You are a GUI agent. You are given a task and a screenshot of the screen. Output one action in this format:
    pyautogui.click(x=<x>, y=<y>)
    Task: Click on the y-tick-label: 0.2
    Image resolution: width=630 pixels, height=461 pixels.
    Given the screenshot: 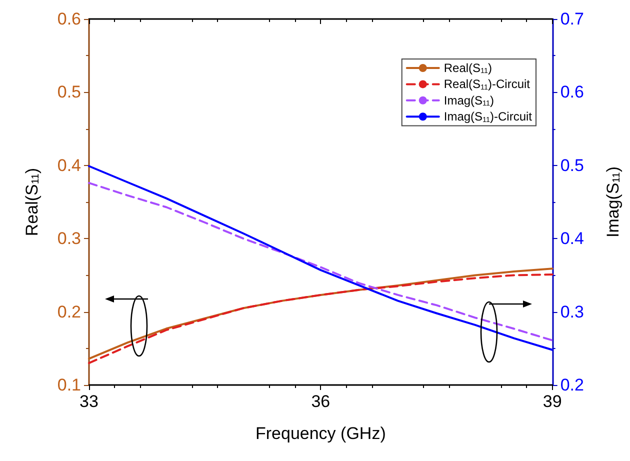 What is the action you would take?
    pyautogui.click(x=69, y=312)
    